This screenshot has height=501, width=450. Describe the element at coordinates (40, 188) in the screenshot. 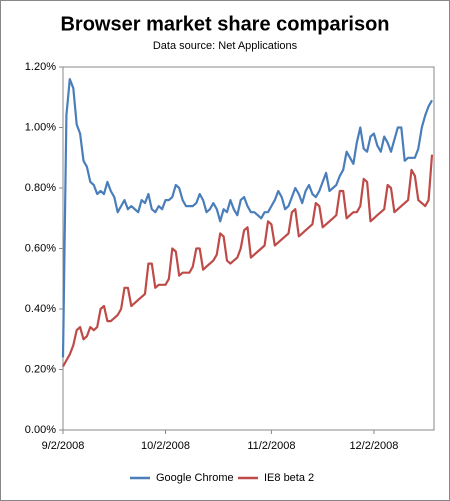

I see `y-tick-label: 0.80%` at that location.